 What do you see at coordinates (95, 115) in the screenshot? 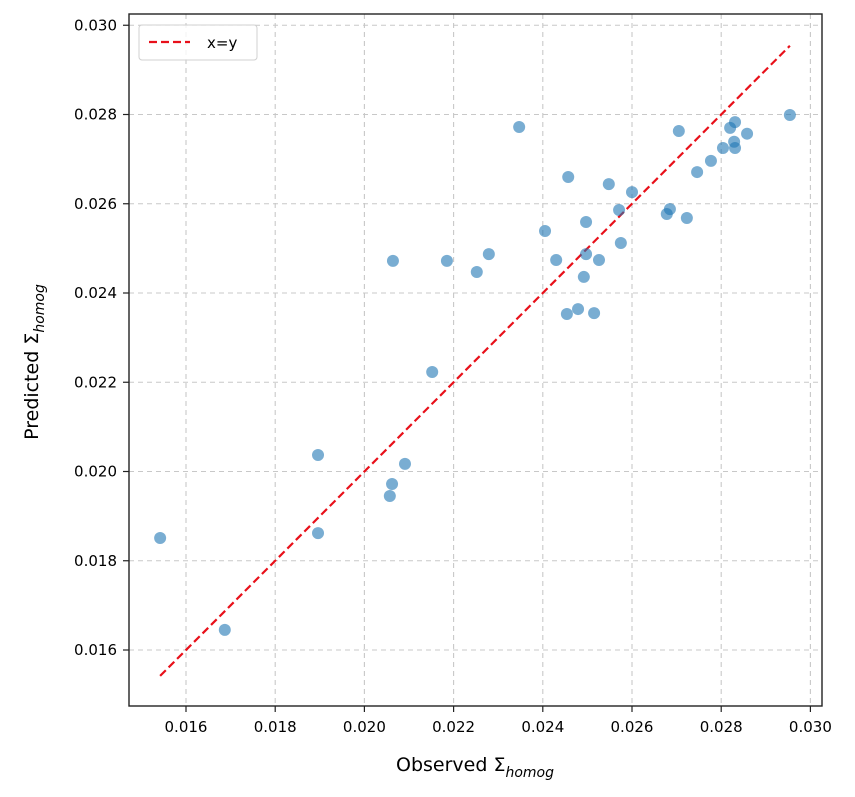
I see `y-tick-label: 0.028` at bounding box center [95, 115].